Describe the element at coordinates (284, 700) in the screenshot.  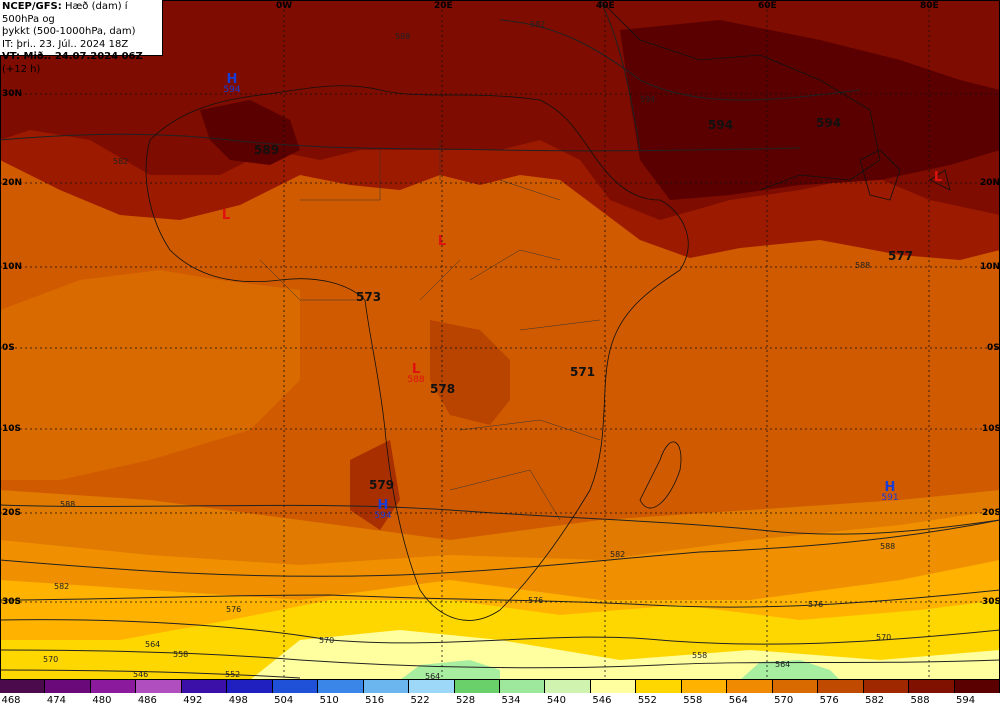
I see `legend-label: 504` at that location.